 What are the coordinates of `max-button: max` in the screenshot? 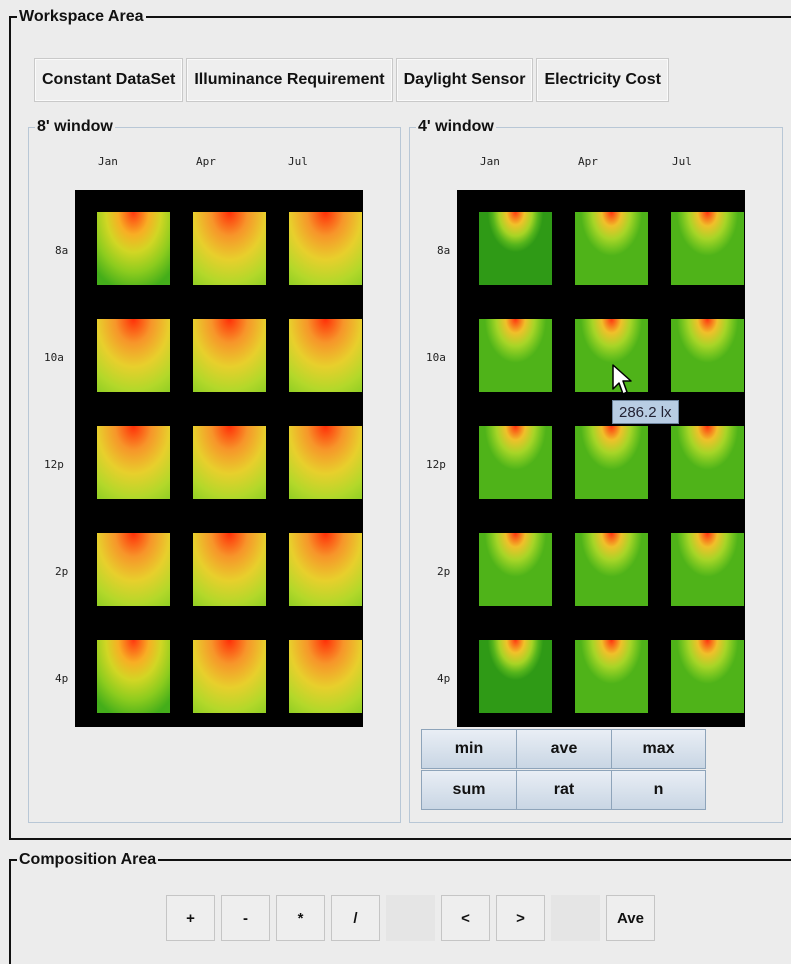 It's located at (658, 749).